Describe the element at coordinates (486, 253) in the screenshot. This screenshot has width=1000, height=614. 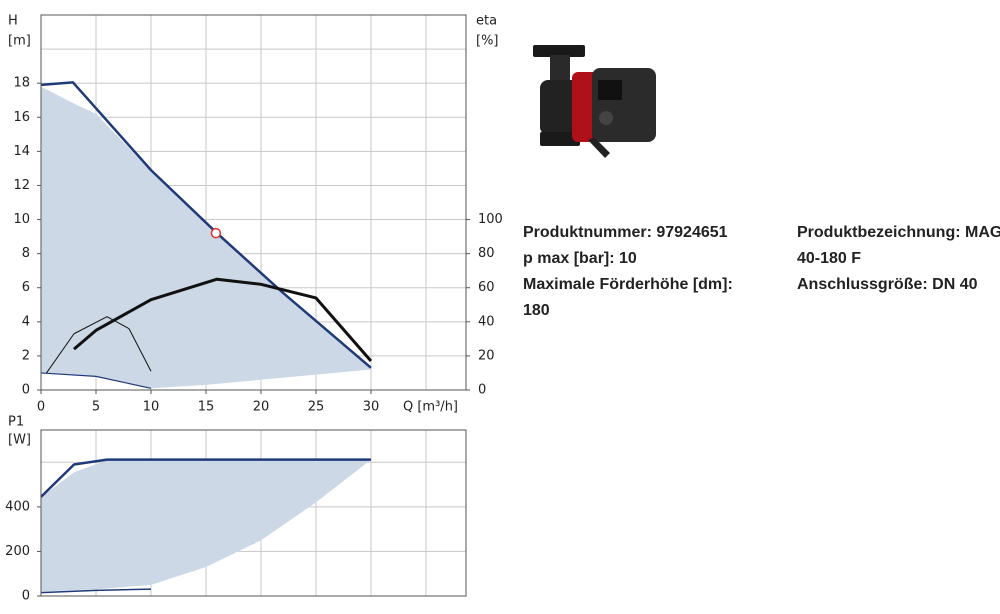
I see `y2-tick-label: 80` at that location.